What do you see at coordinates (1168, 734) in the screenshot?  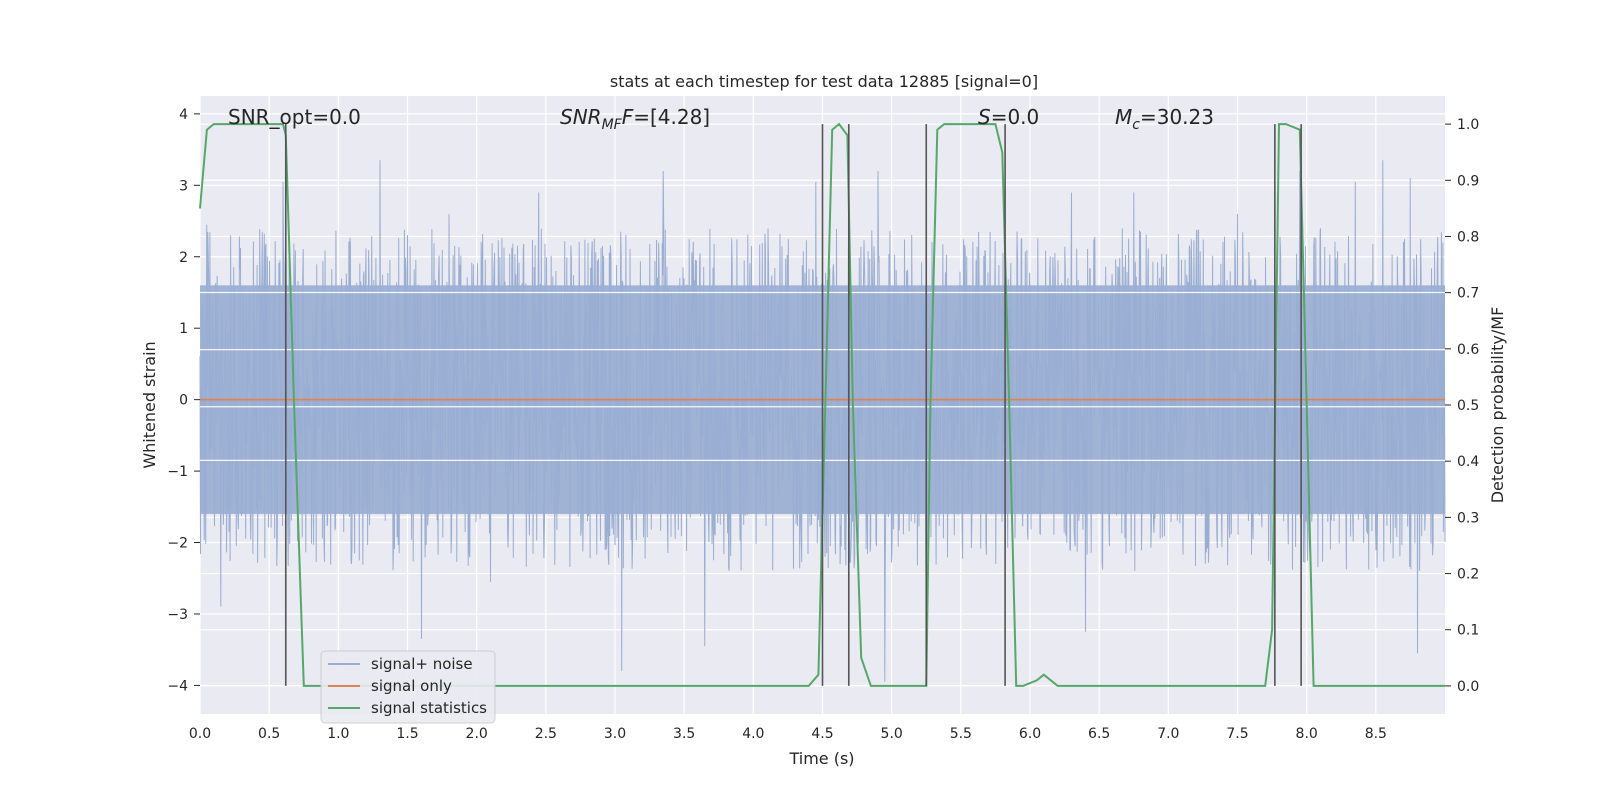 I see `x-tick-label: 7.0` at bounding box center [1168, 734].